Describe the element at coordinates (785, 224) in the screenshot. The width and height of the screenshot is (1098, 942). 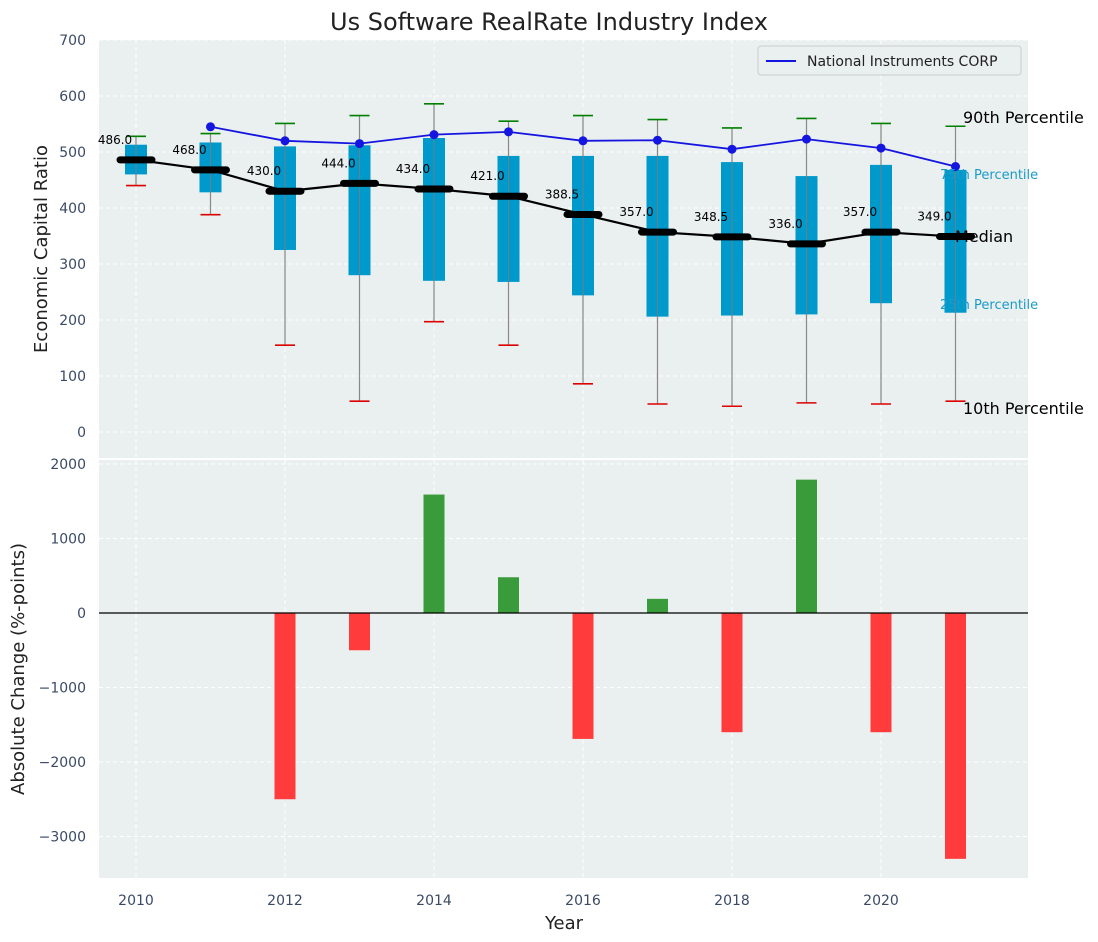
I see `median-value-label: 336.0` at that location.